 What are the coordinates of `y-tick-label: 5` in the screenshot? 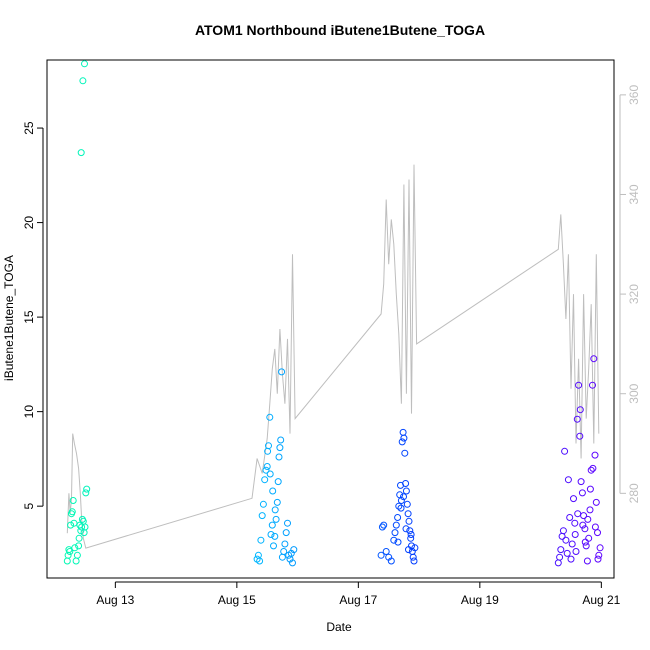 It's located at (29, 506).